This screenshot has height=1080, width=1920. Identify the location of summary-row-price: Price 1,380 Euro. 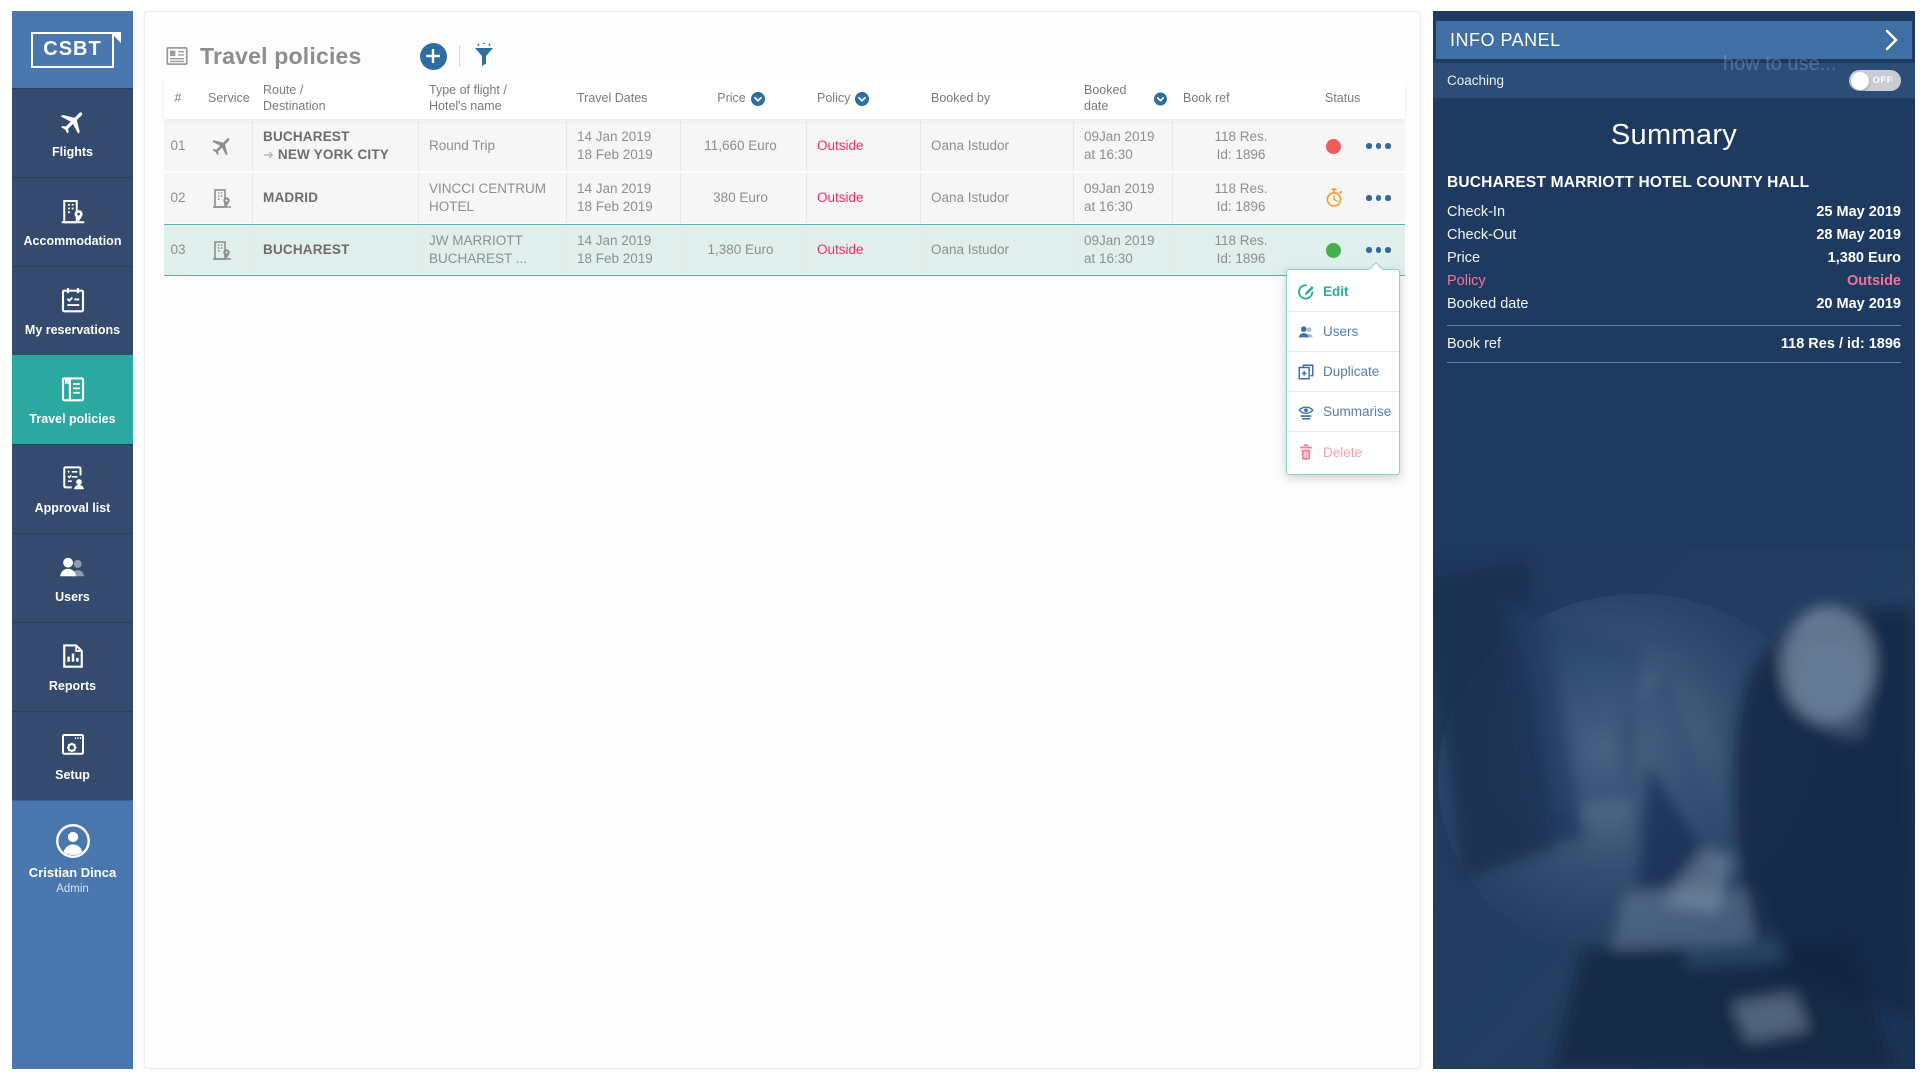
(1674, 257).